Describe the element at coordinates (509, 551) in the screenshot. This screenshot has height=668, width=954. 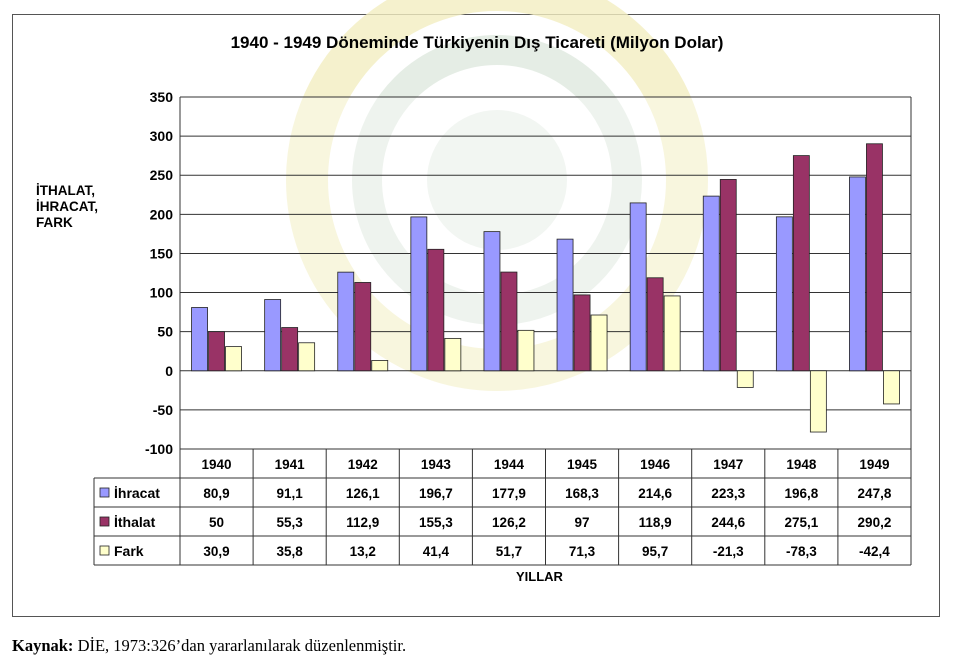
I see `data-label: 51,7` at that location.